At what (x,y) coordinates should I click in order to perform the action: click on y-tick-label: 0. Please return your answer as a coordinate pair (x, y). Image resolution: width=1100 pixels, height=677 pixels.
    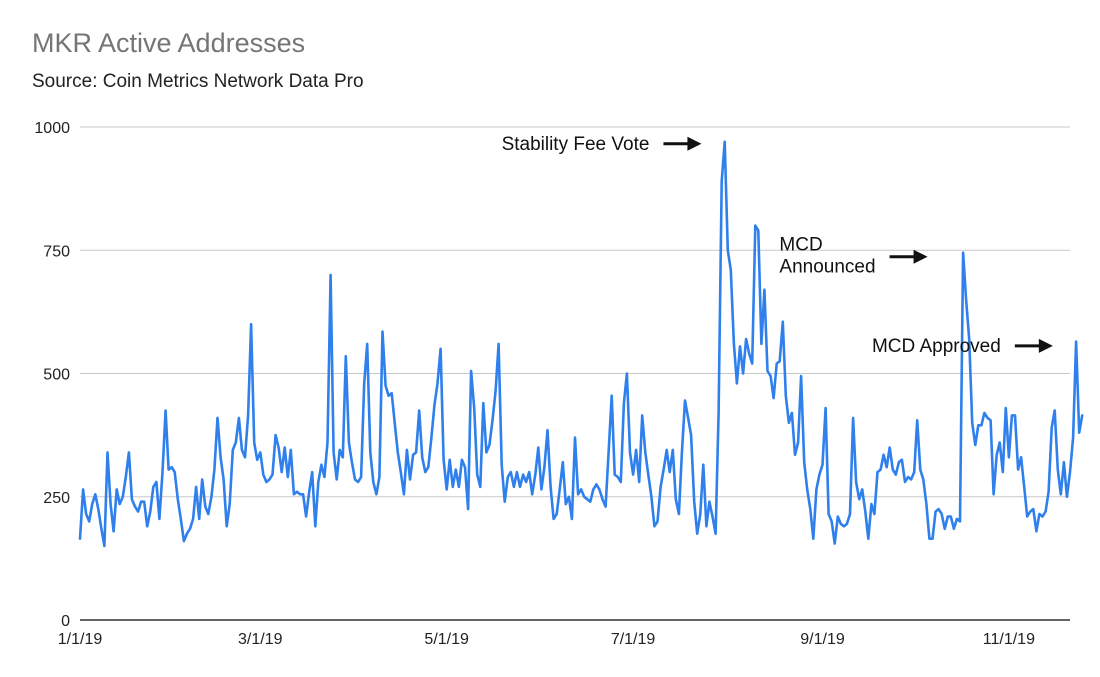
    Looking at the image, I should click on (65, 621).